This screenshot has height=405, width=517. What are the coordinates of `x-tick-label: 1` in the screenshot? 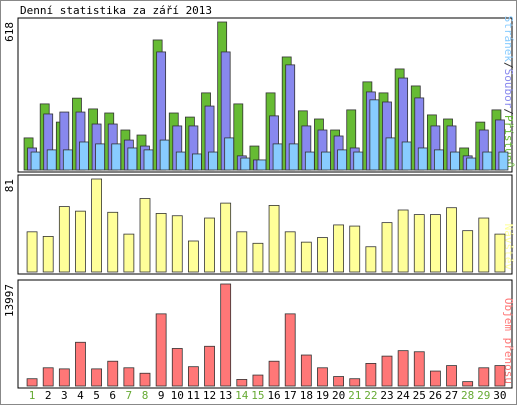 It's located at (32, 395).